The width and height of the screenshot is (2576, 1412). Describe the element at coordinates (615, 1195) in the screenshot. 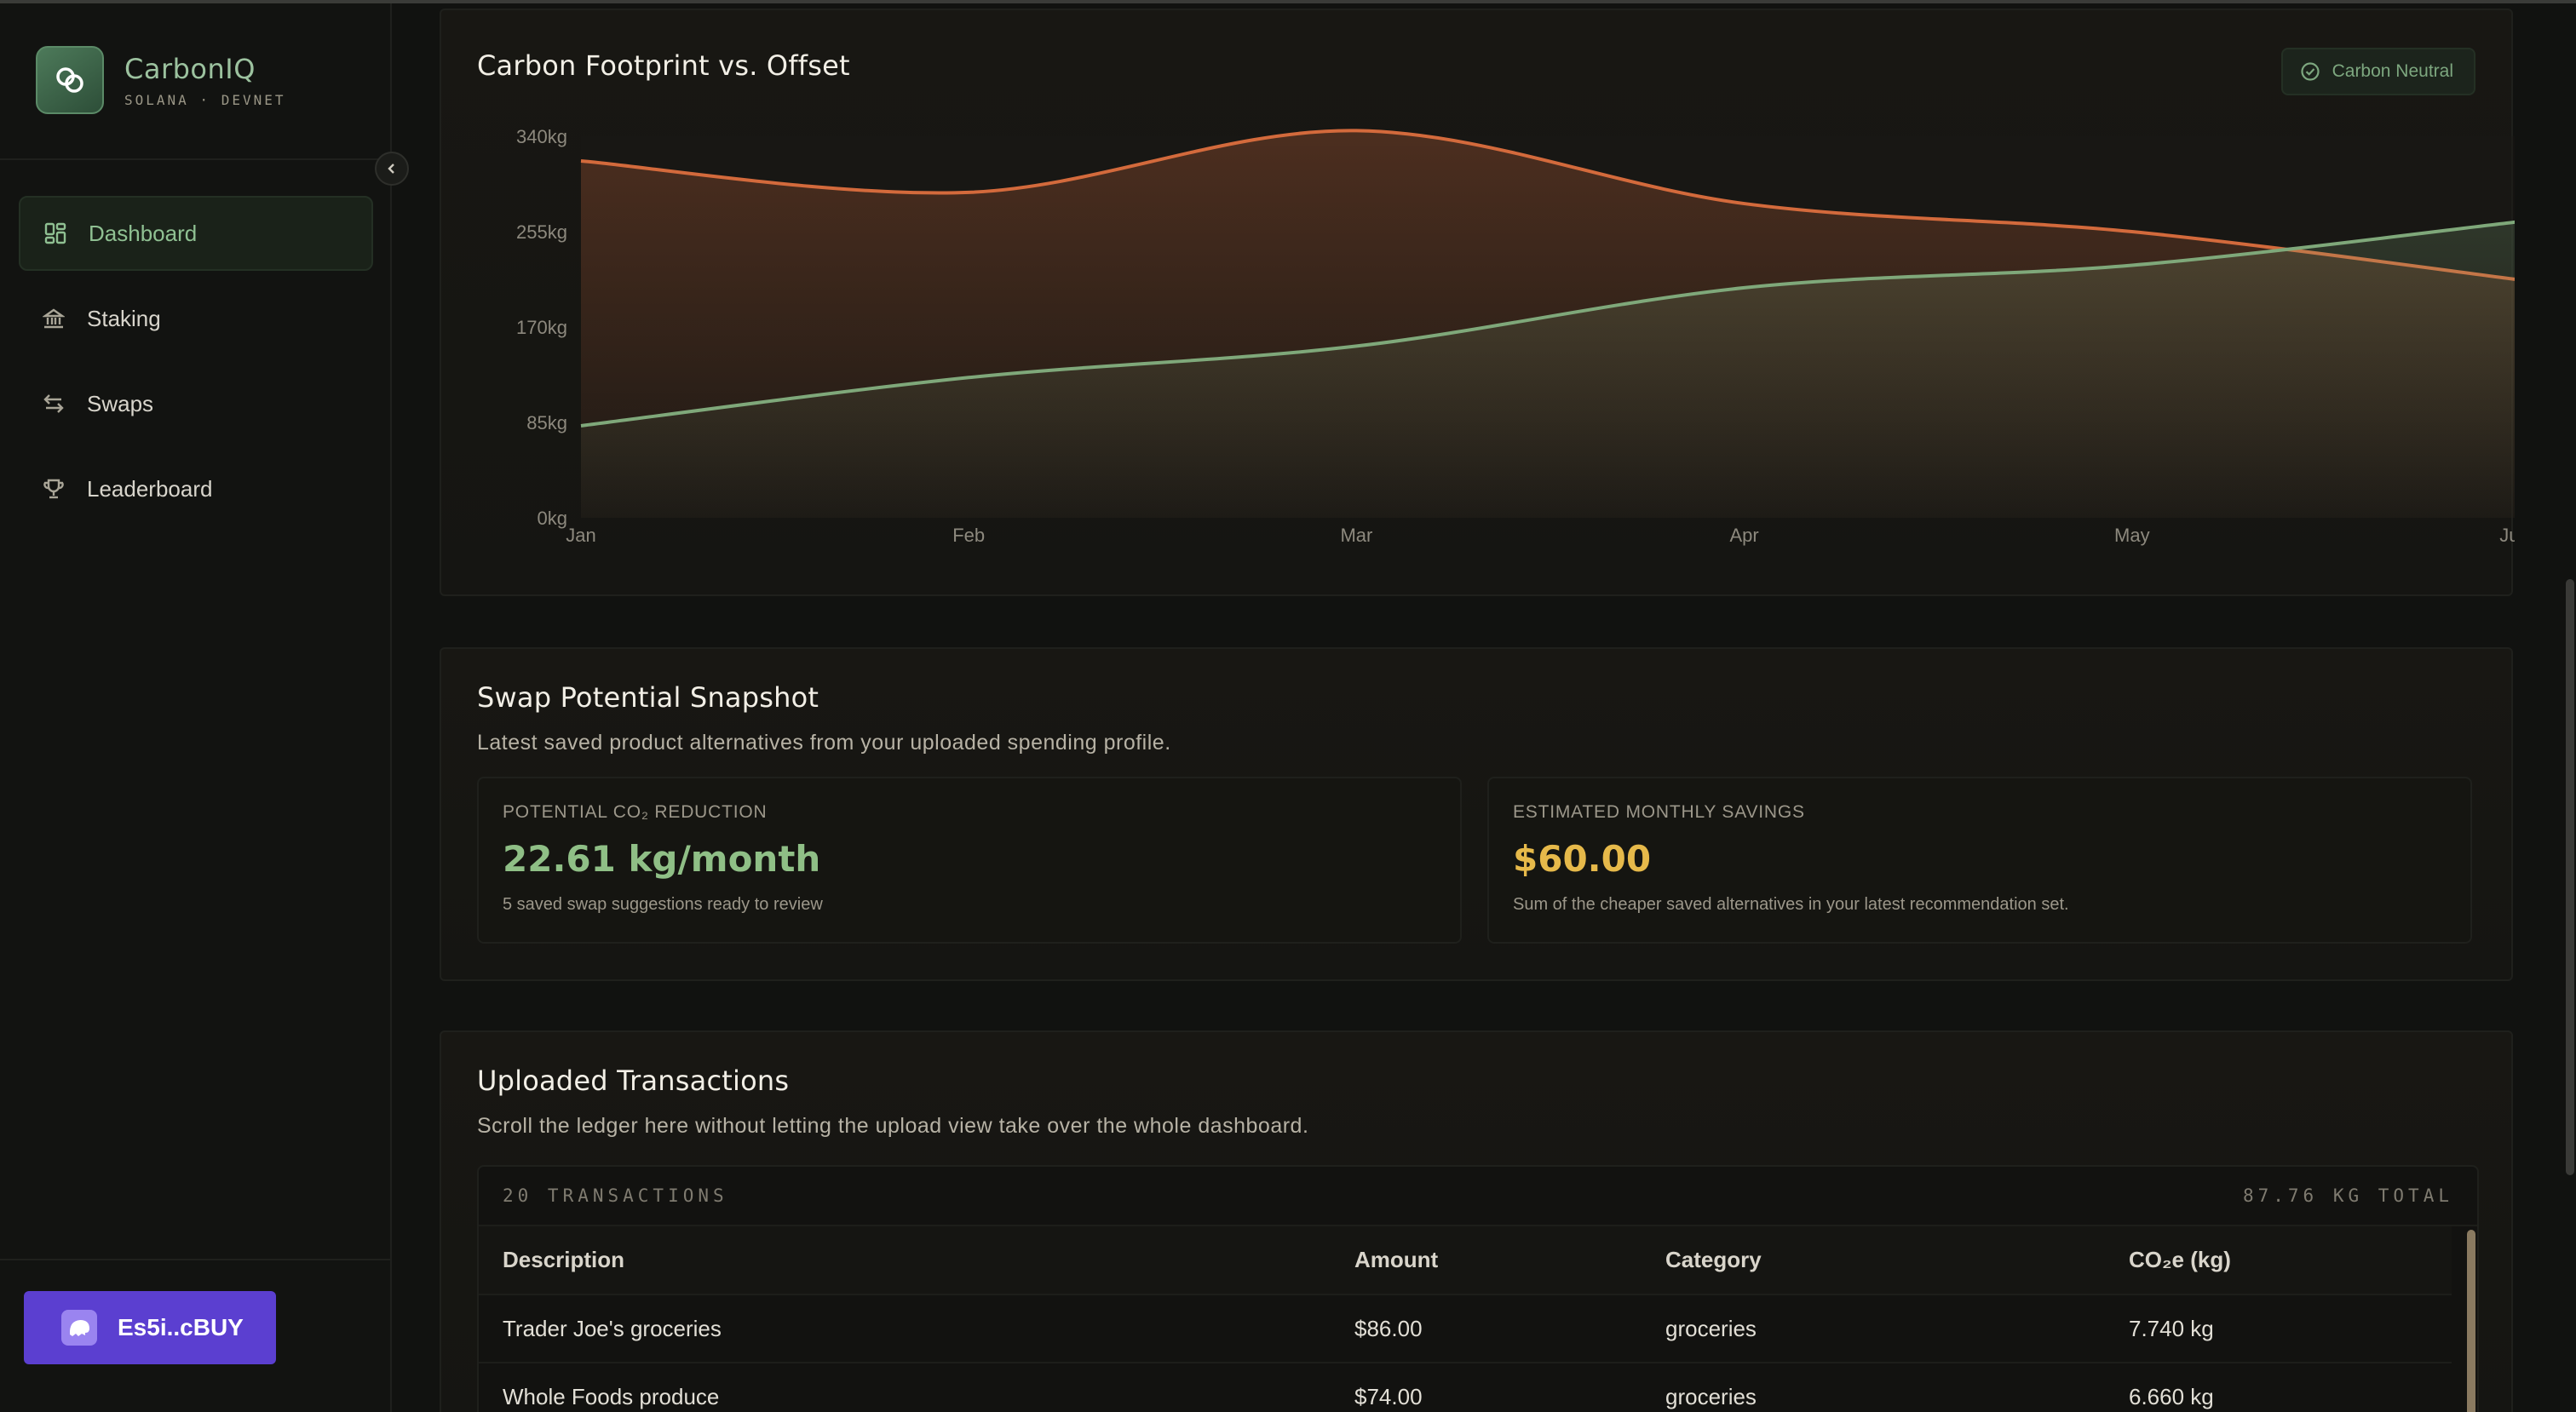

I see `transaction-count: 20 TRANSACTIONS` at that location.